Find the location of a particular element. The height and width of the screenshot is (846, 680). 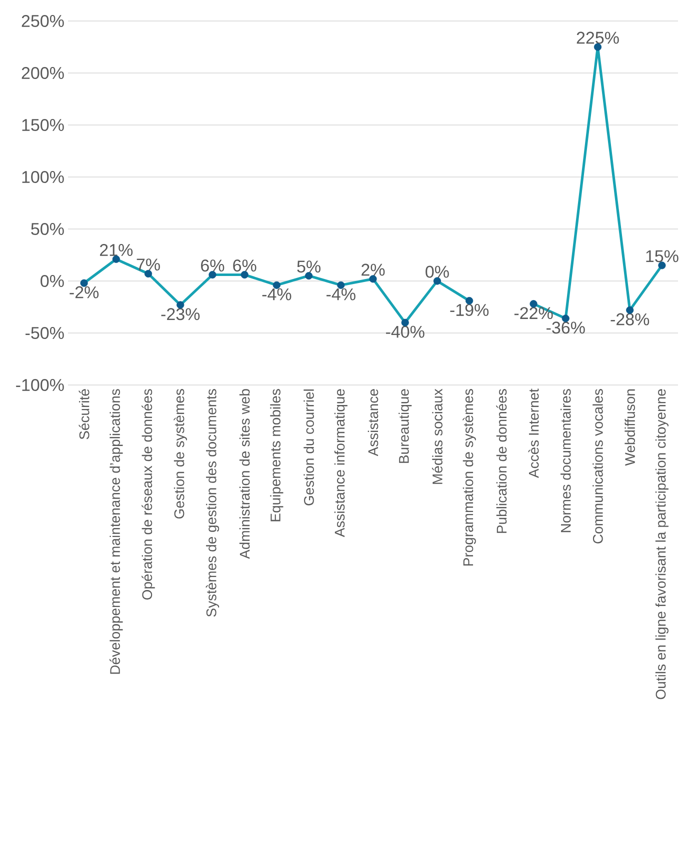

data-label: -23% is located at coordinates (180, 314).